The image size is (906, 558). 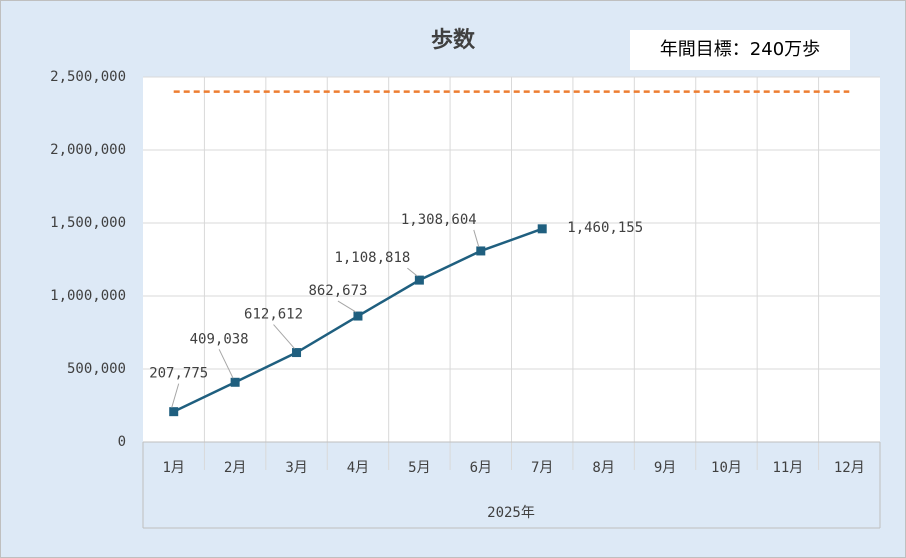 I want to click on x-tick-label: 3月, so click(x=296, y=468).